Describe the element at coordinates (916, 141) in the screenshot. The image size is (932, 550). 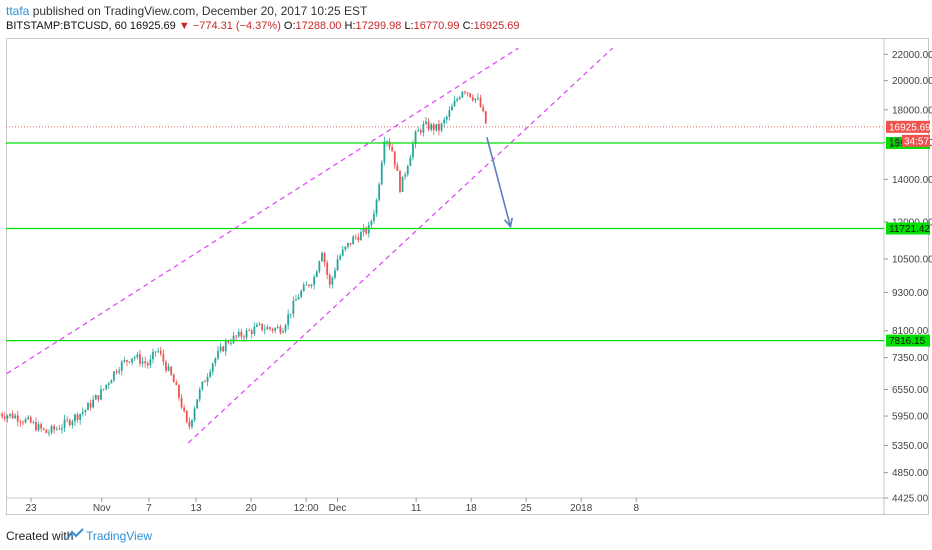
I see `countdown-label: 34:57` at that location.